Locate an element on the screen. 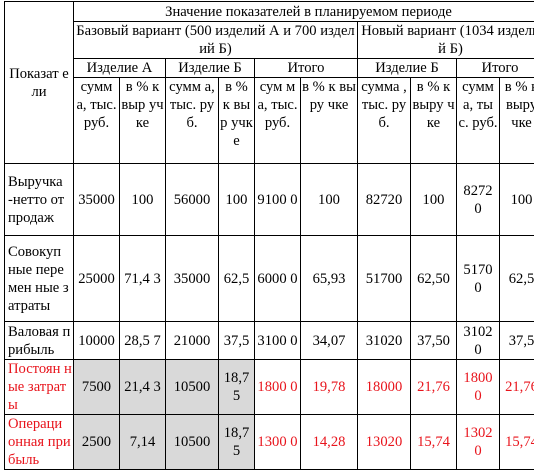  new-variant-header: Новый вариант (1034 изделий Б) is located at coordinates (446, 40).